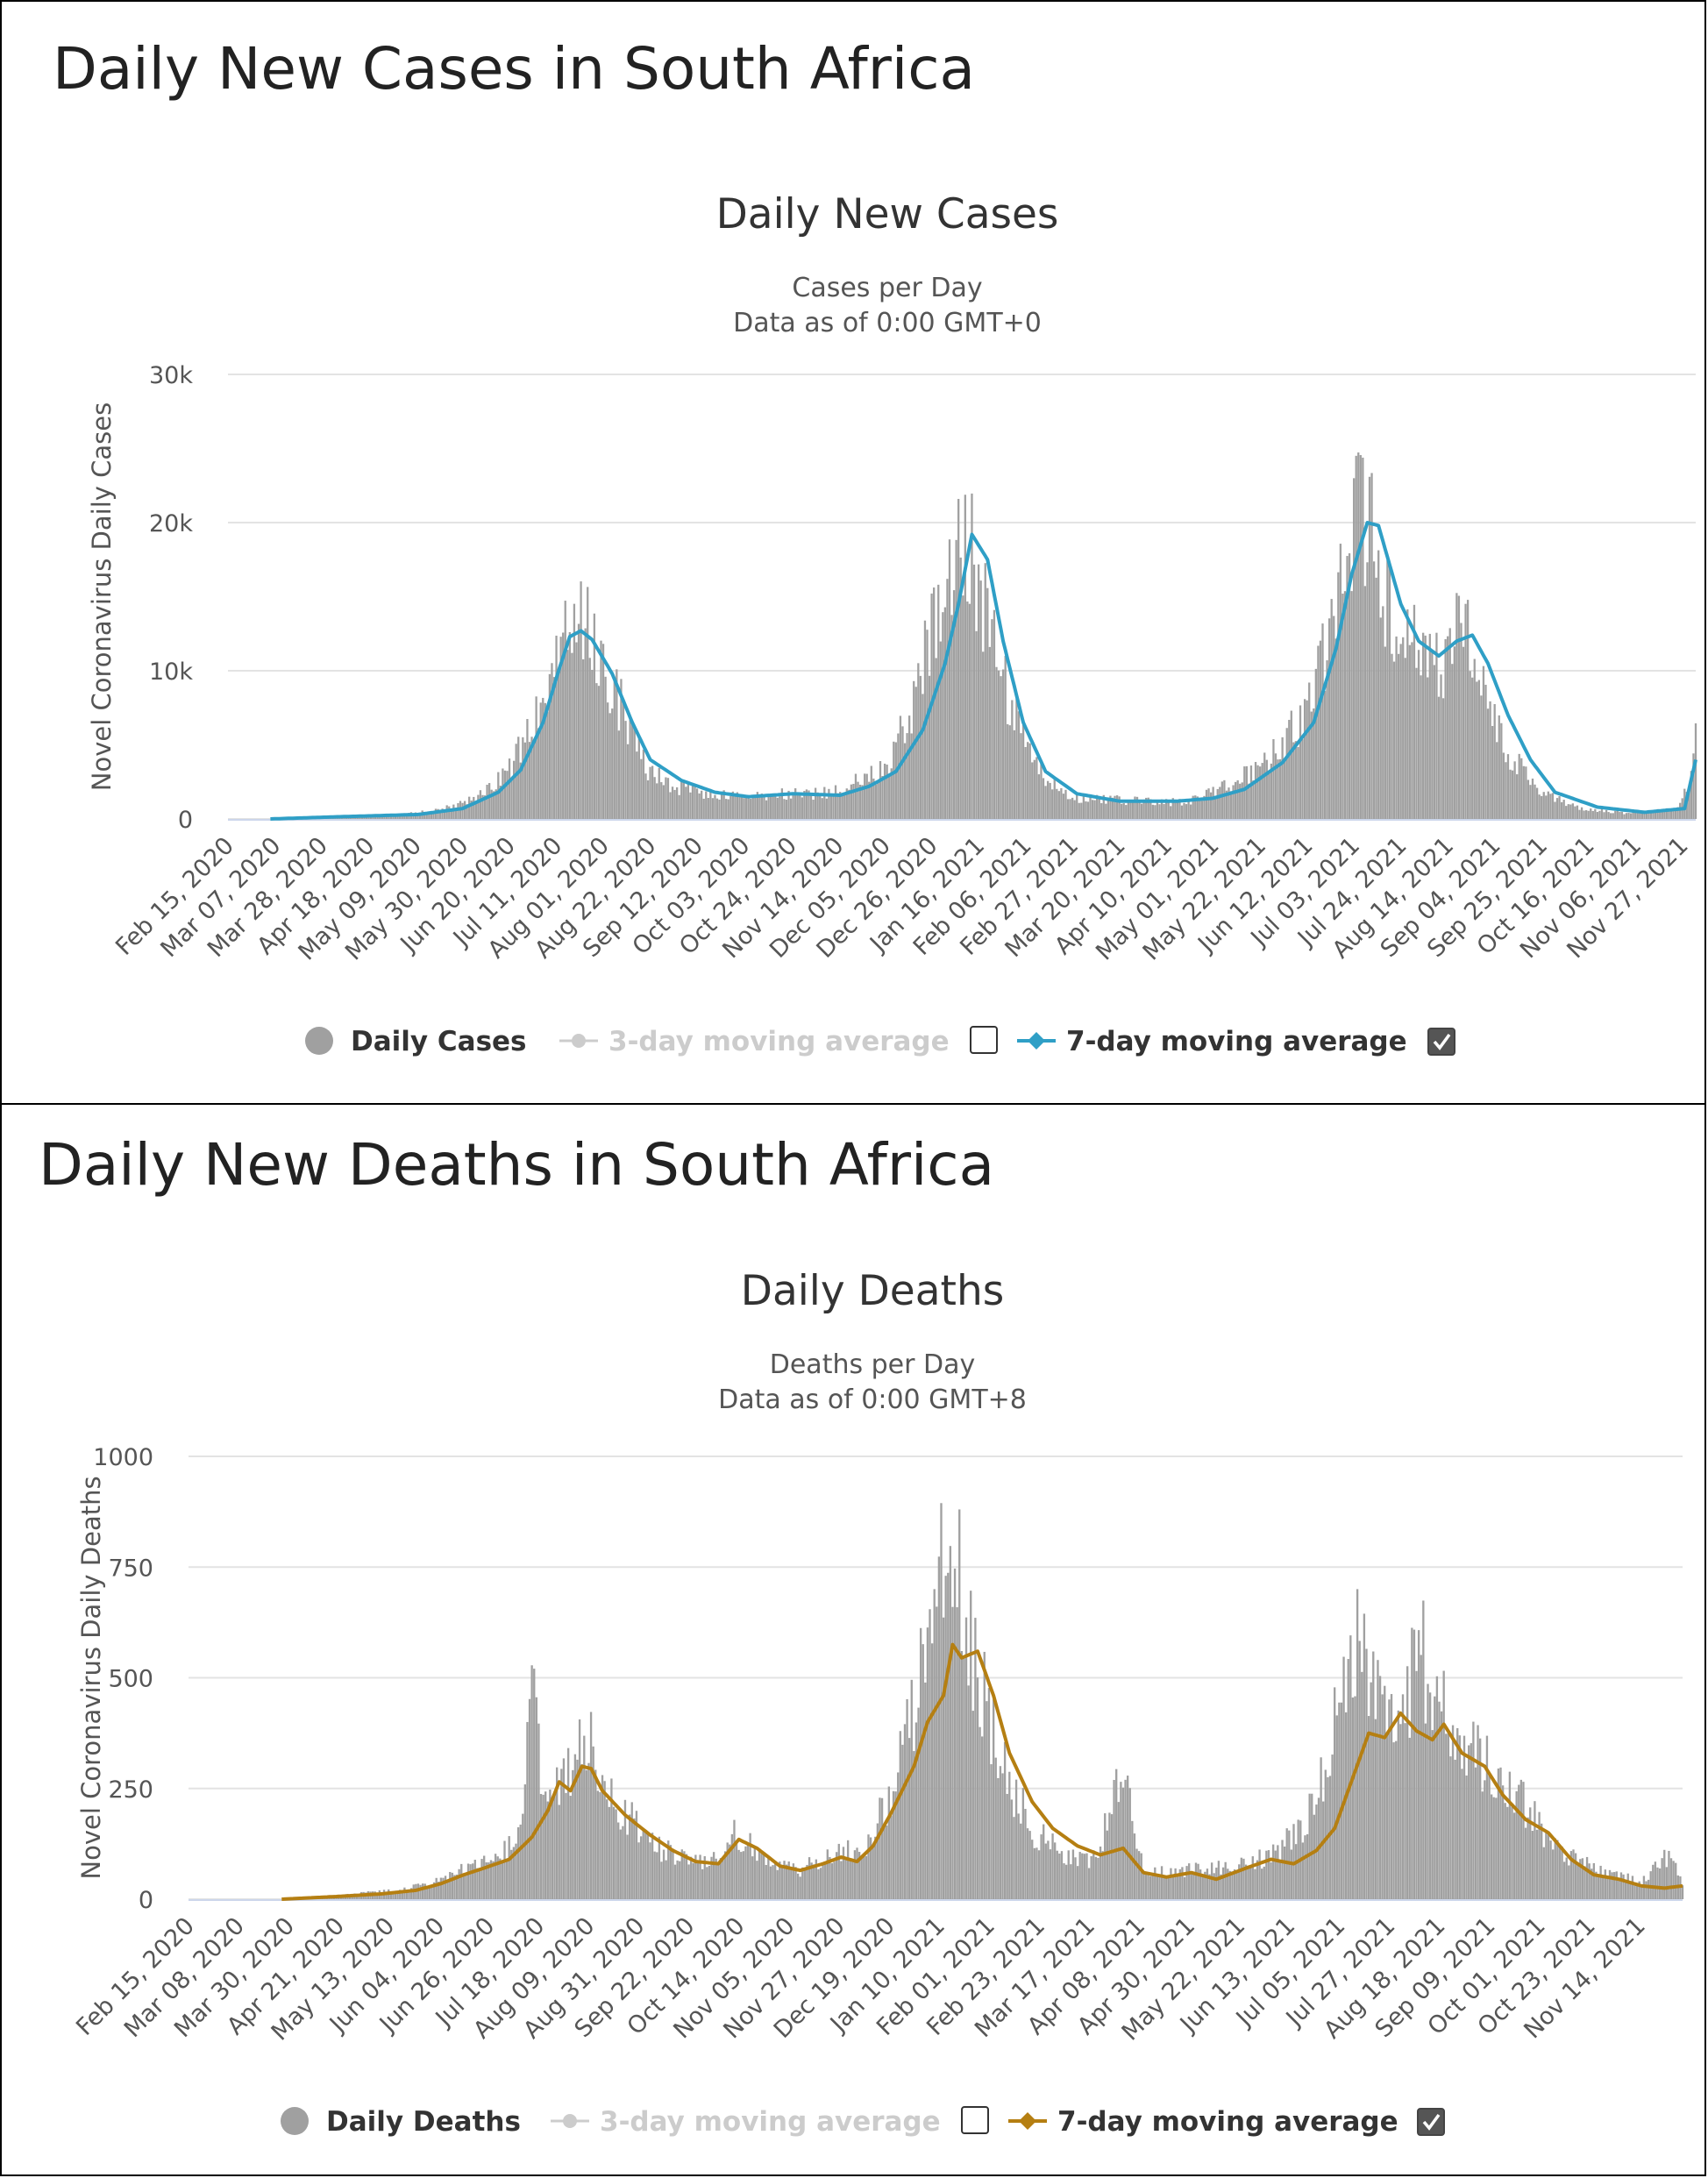  I want to click on bars-series, so click(984, 635).